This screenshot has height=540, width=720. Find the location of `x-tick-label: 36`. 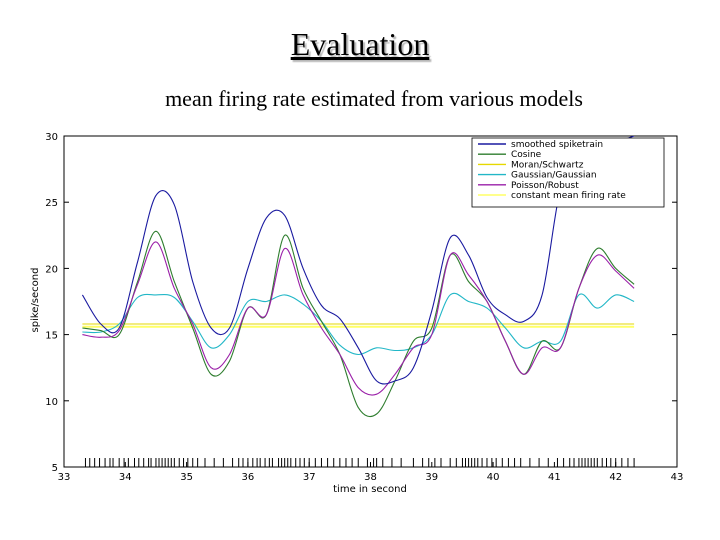

x-tick-label: 36 is located at coordinates (248, 477).